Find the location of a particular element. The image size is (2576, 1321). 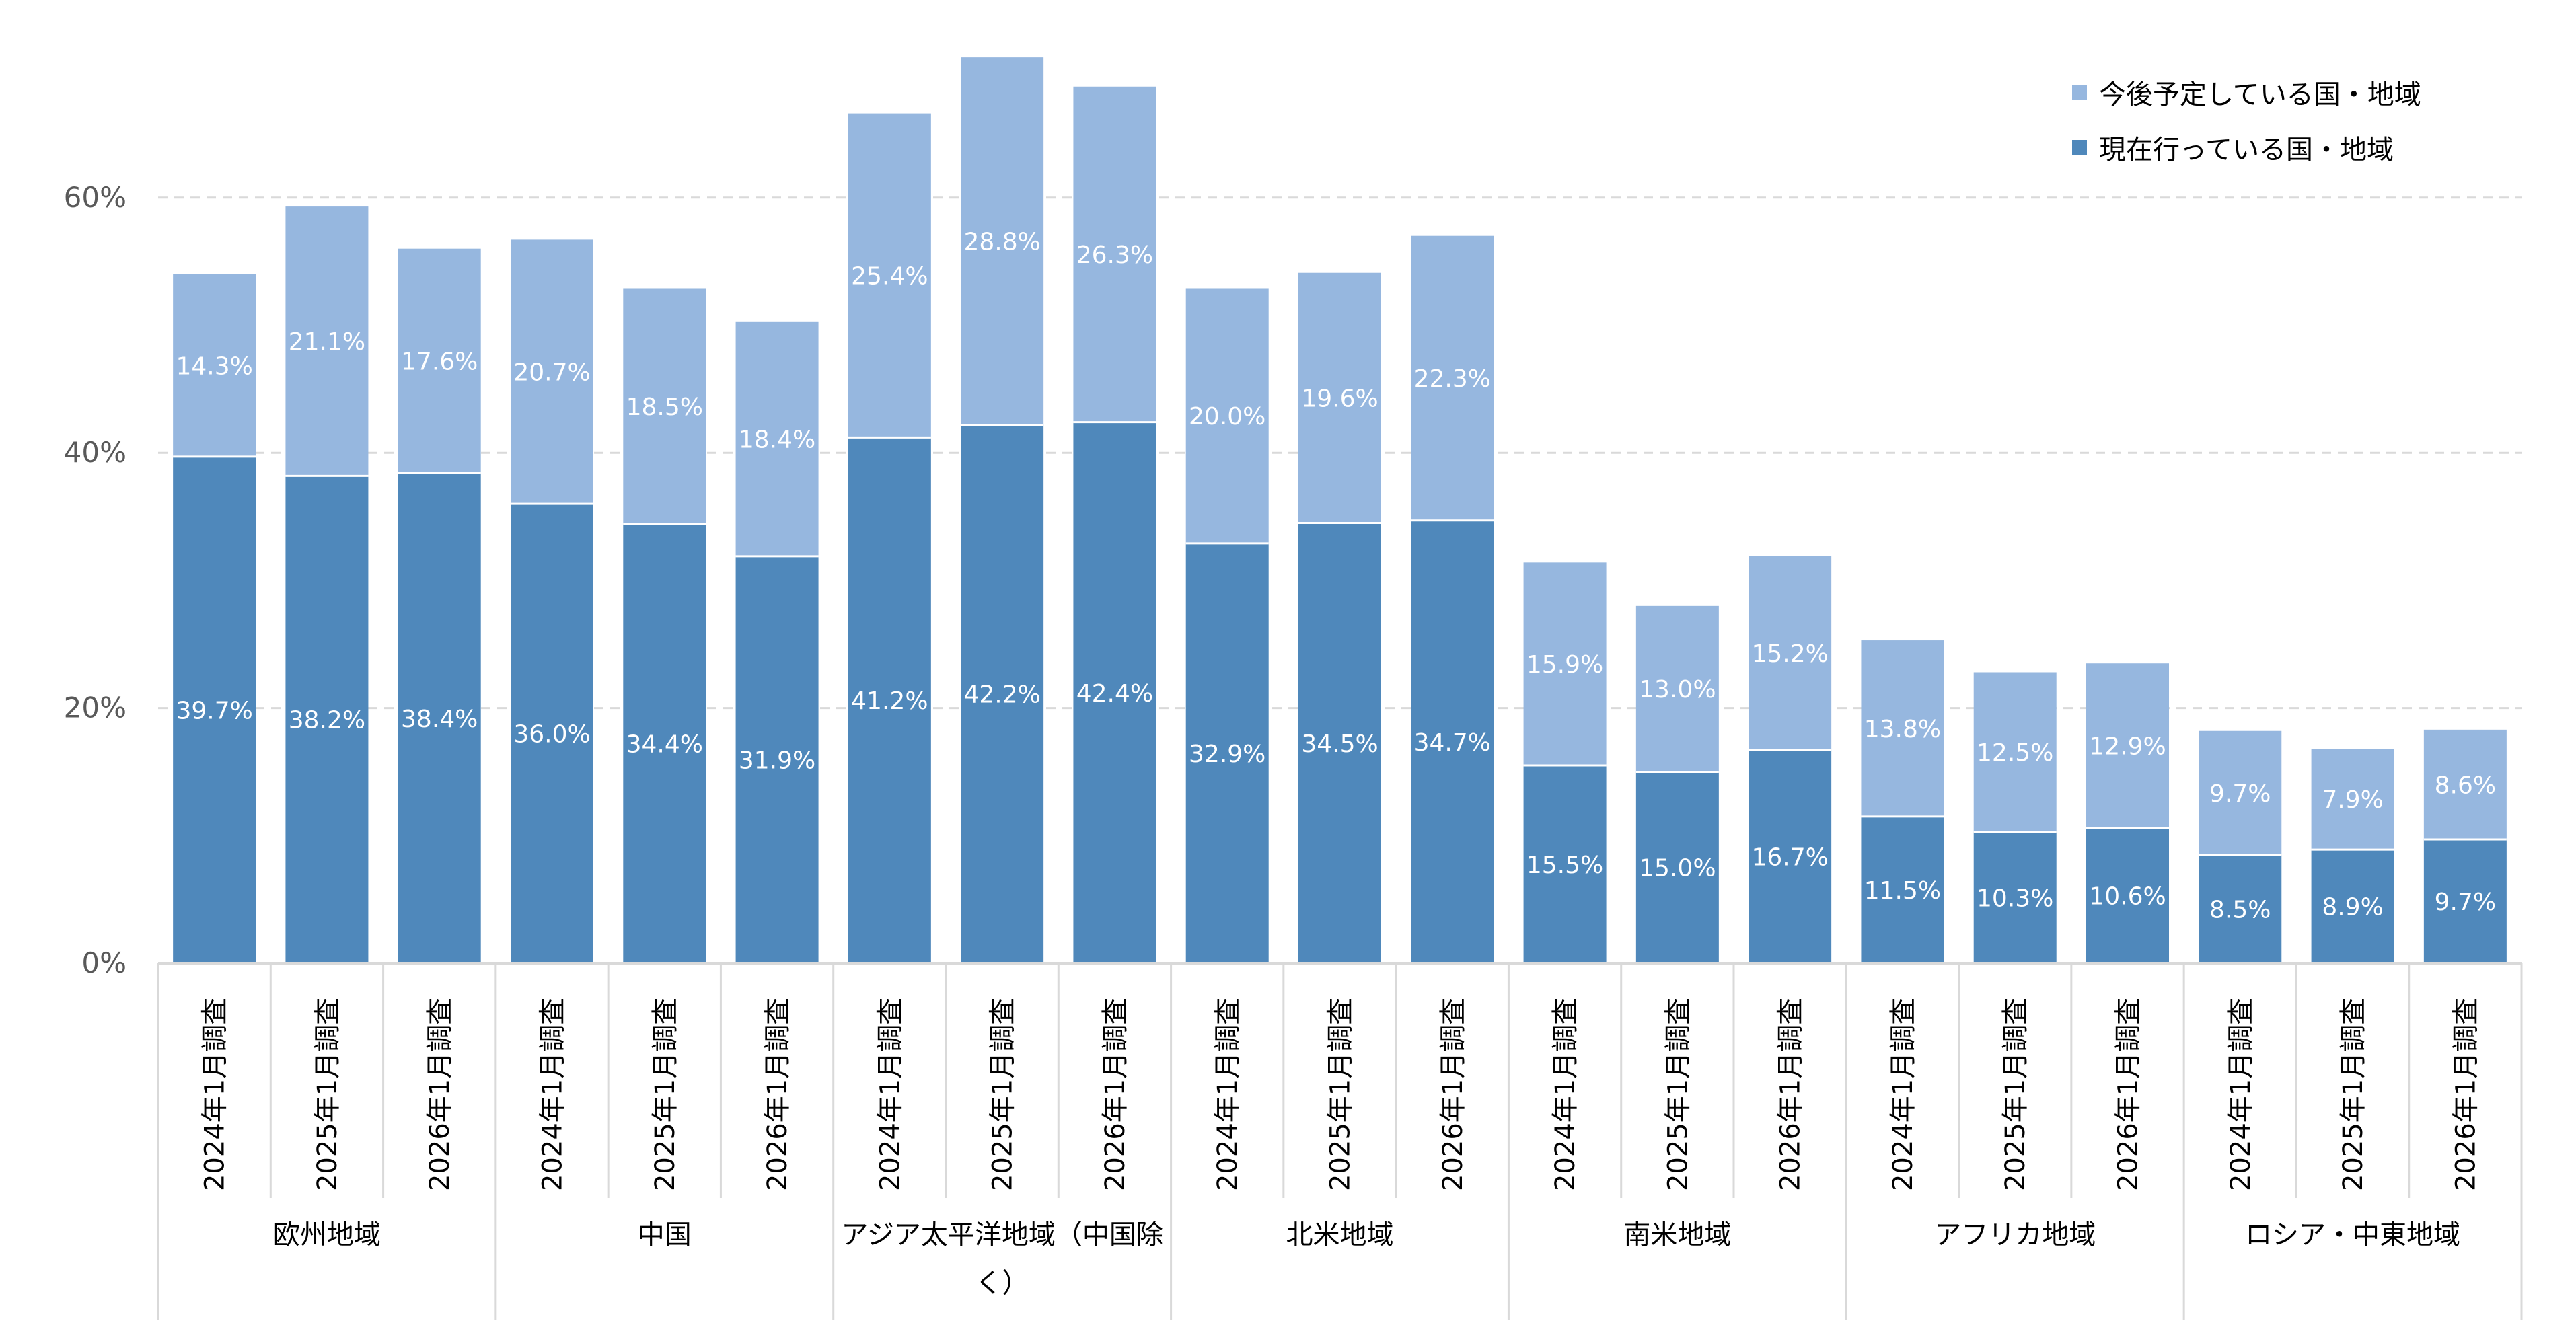

data-label-planned: 25.4% is located at coordinates (890, 277).